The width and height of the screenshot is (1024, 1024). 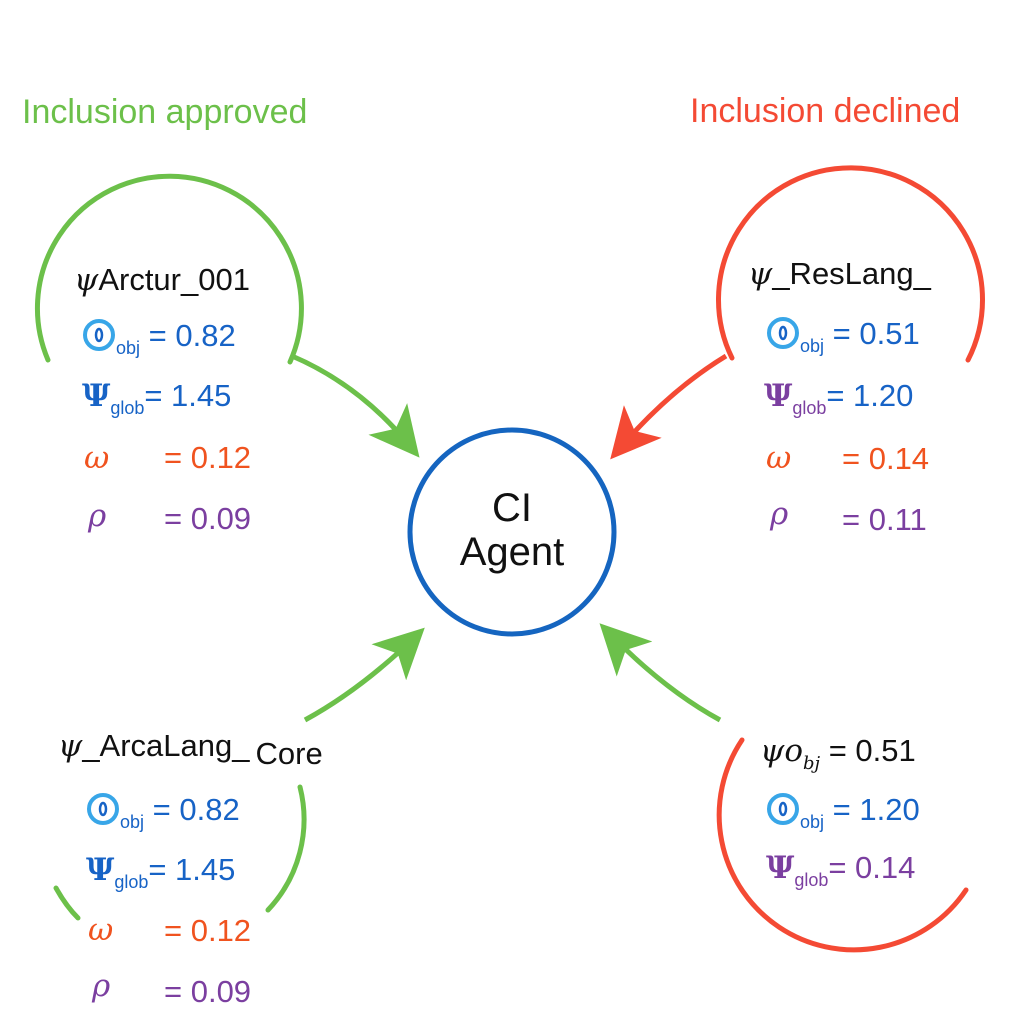 What do you see at coordinates (872, 750) in the screenshot?
I see `node-value: = 0.51` at bounding box center [872, 750].